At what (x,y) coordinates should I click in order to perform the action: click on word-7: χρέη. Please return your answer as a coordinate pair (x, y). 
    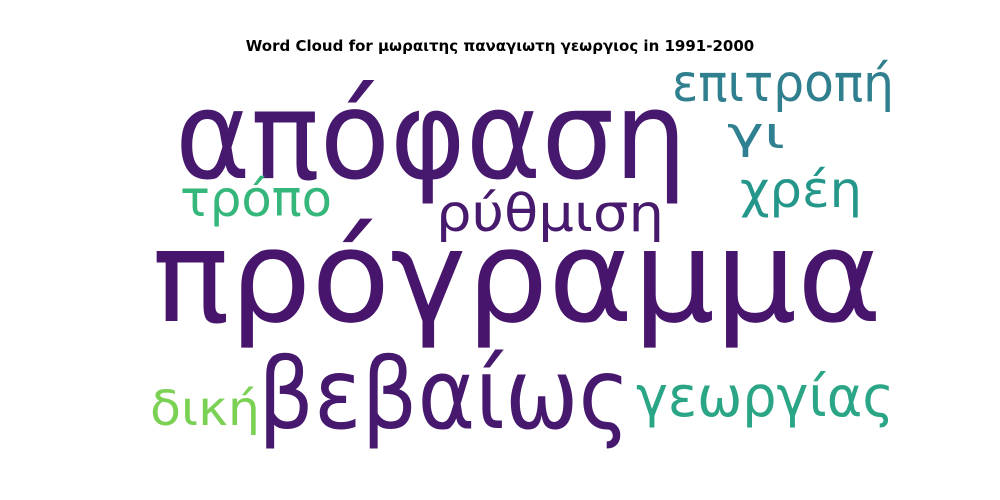
    Looking at the image, I should click on (801, 190).